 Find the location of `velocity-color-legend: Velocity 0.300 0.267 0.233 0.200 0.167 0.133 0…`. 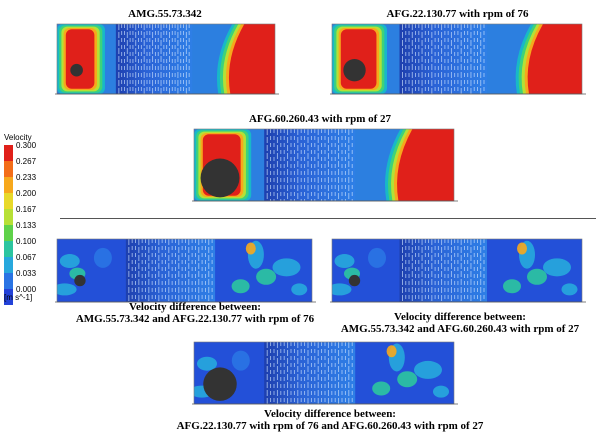

velocity-color-legend: Velocity 0.300 0.267 0.233 0.200 0.167 0.133 0… is located at coordinates (27, 219).